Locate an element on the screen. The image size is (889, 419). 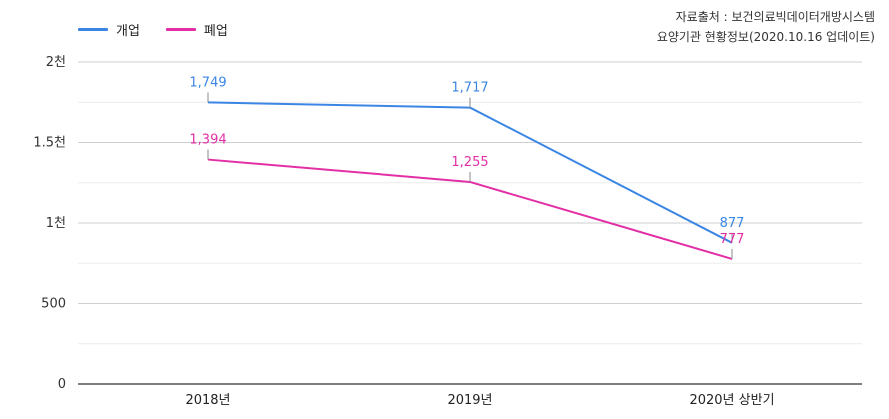
data-label: 1,394 is located at coordinates (207, 140).